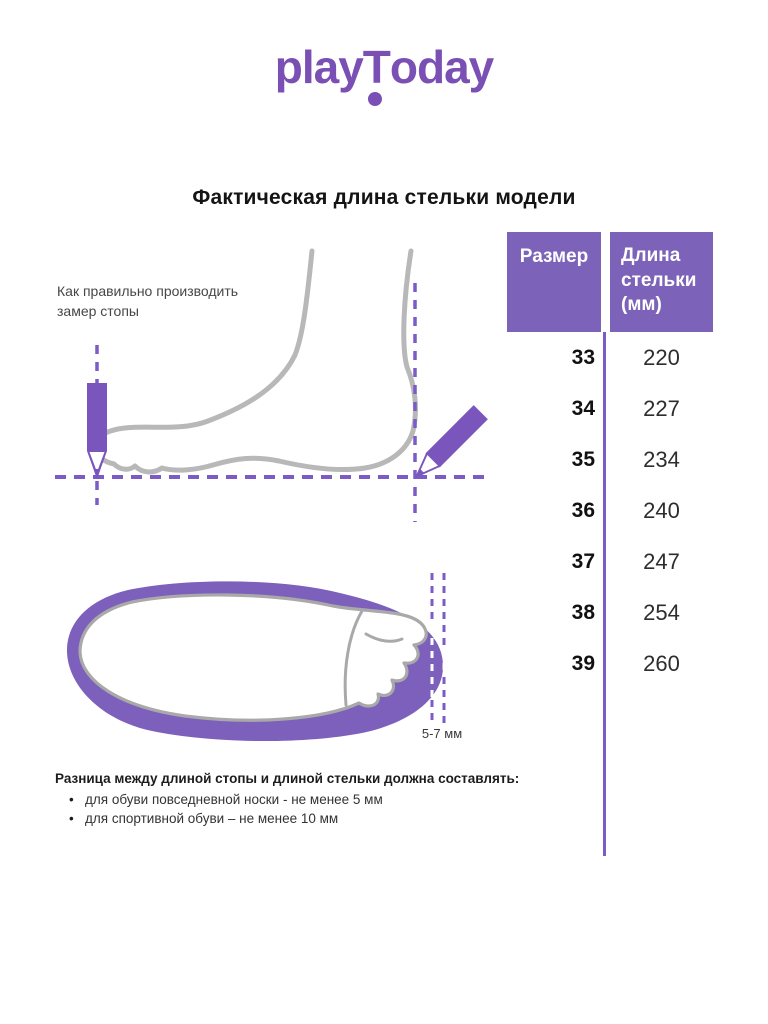 The height and width of the screenshot is (1024, 768). What do you see at coordinates (438, 648) in the screenshot?
I see `gap-guide-lines` at bounding box center [438, 648].